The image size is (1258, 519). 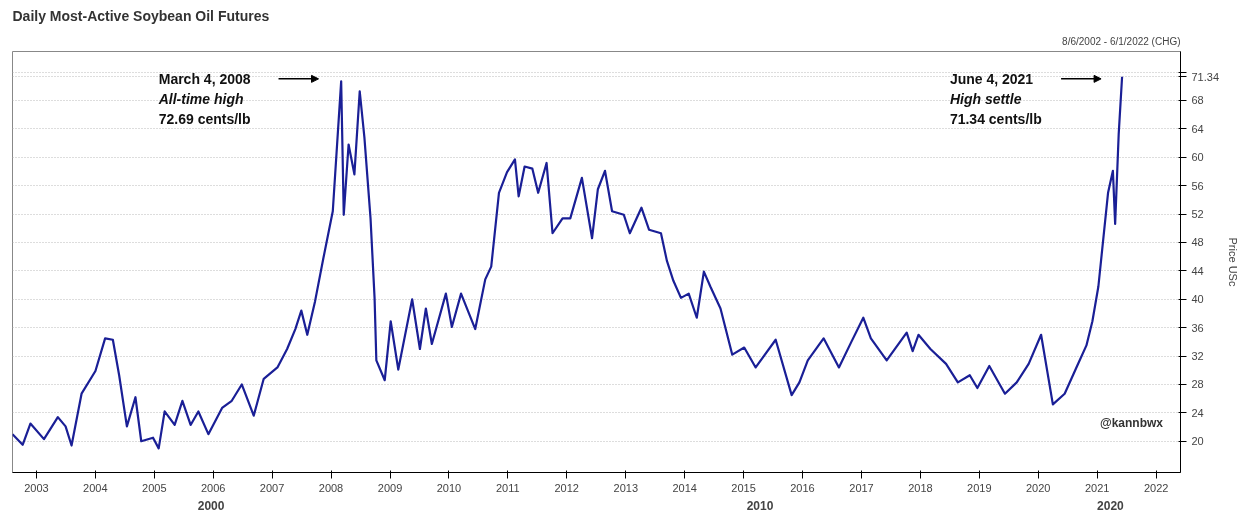 What do you see at coordinates (1197, 128) in the screenshot?
I see `y-tick-label: 64` at bounding box center [1197, 128].